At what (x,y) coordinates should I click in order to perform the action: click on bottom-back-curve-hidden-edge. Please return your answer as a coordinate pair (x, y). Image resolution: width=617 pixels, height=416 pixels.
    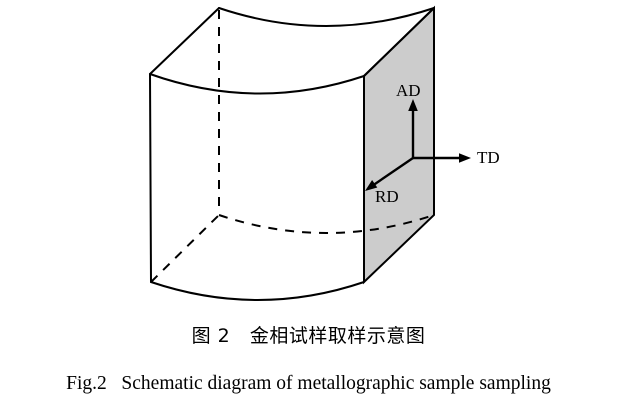
    Looking at the image, I should click on (326, 224).